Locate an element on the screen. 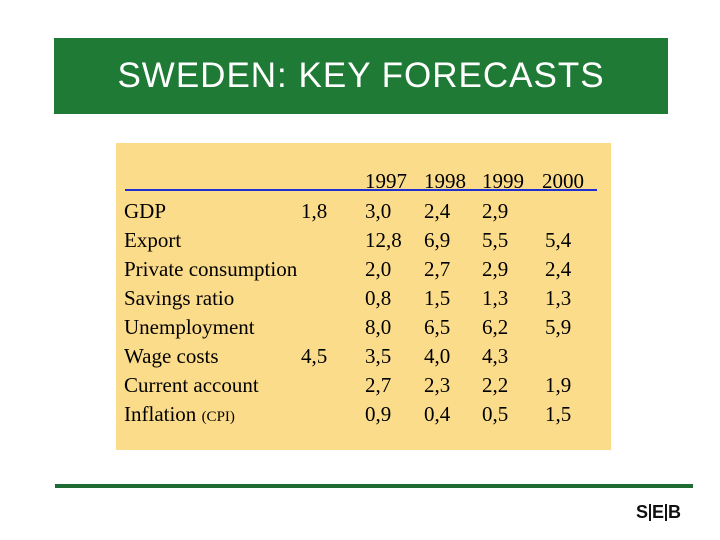 The height and width of the screenshot is (540, 720). cell-current-account-1998: 2,3 is located at coordinates (437, 385).